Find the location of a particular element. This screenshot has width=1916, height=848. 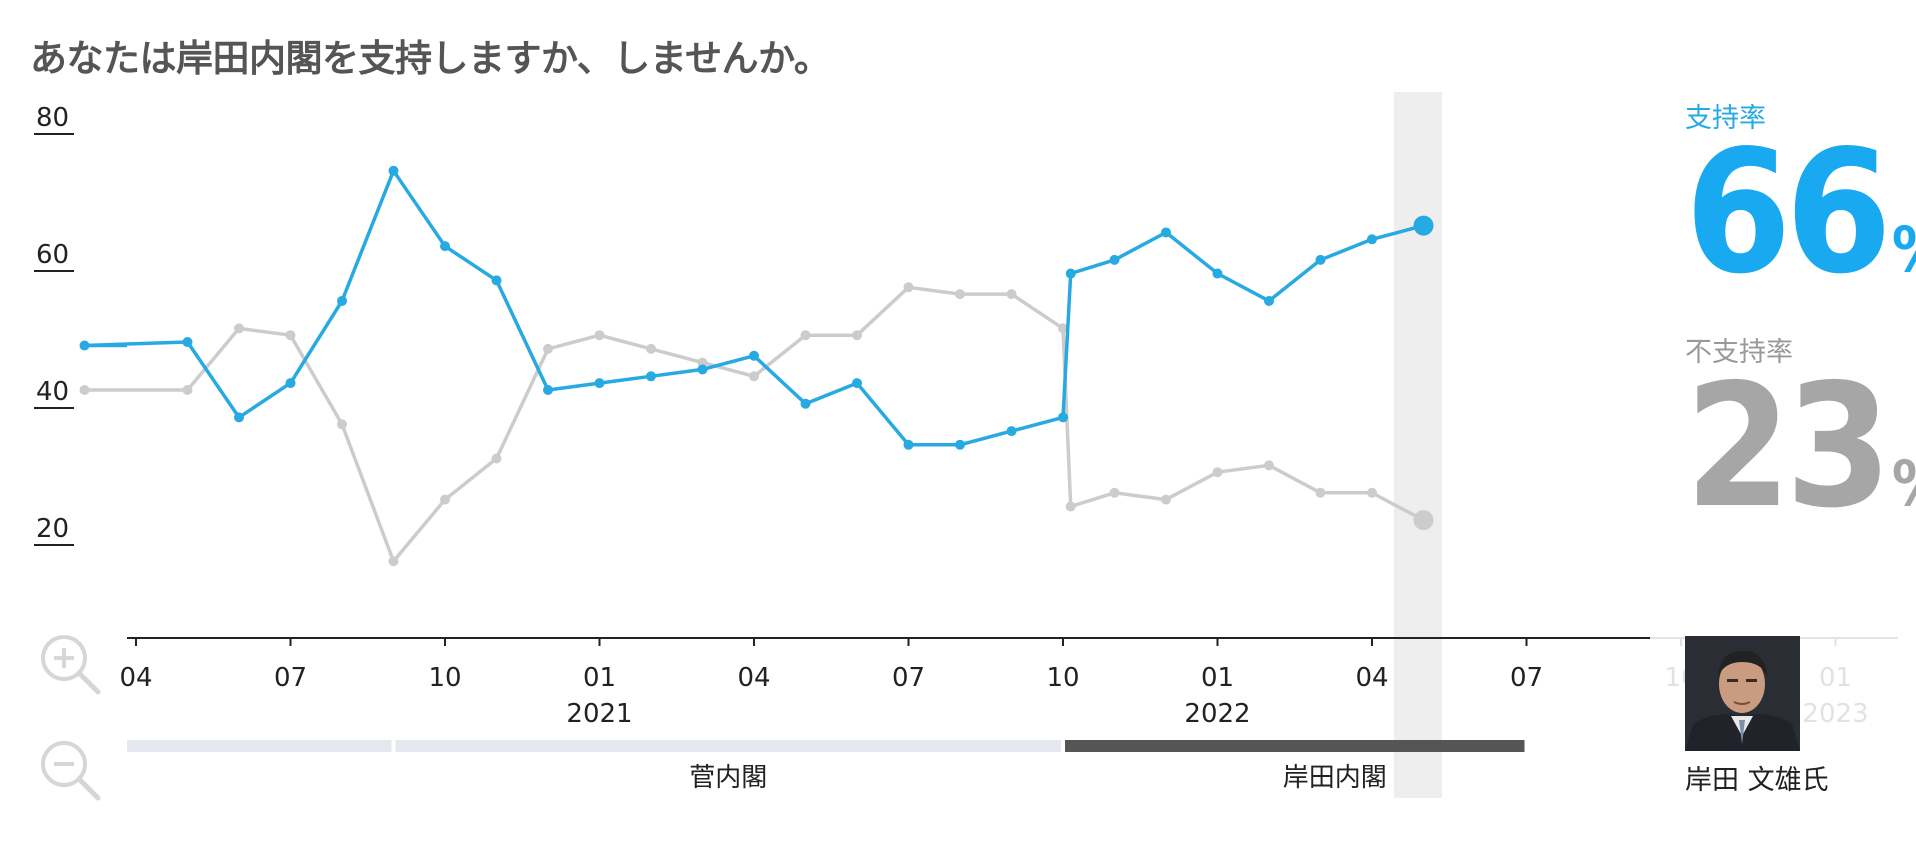

y-tick-label: 60 is located at coordinates (54, 256).